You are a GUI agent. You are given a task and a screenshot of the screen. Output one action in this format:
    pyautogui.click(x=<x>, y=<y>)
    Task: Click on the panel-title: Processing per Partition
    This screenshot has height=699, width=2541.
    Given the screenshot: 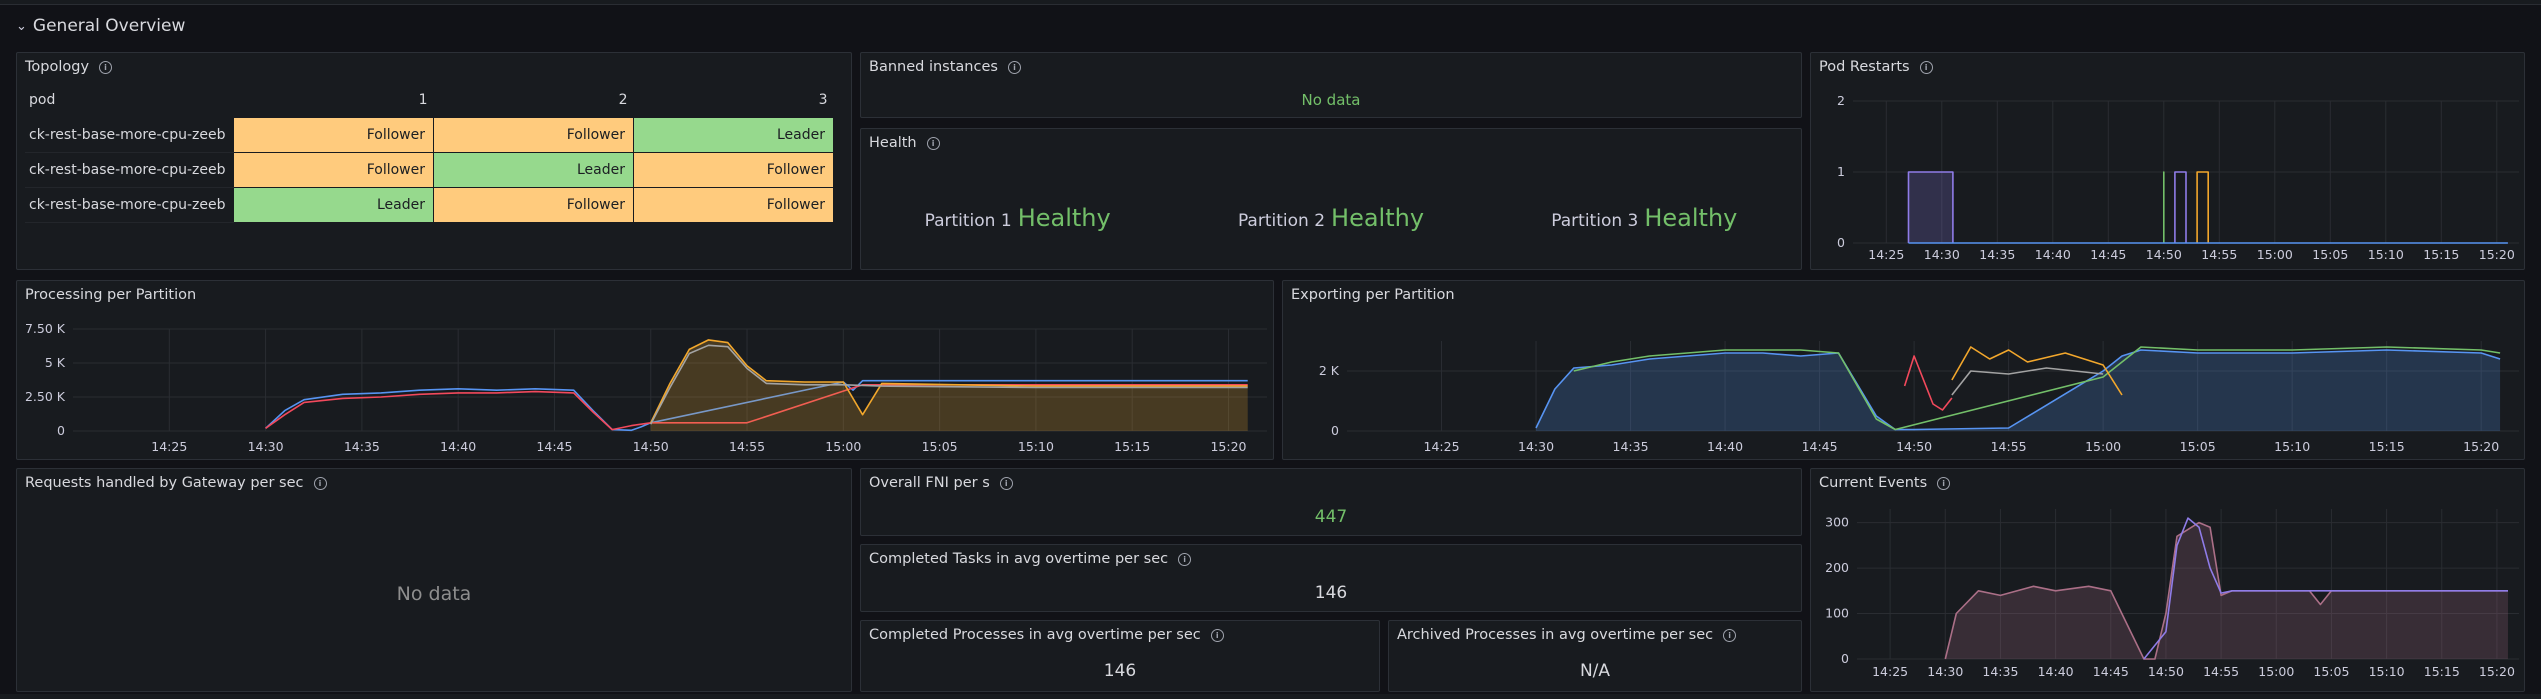 What is the action you would take?
    pyautogui.click(x=111, y=295)
    